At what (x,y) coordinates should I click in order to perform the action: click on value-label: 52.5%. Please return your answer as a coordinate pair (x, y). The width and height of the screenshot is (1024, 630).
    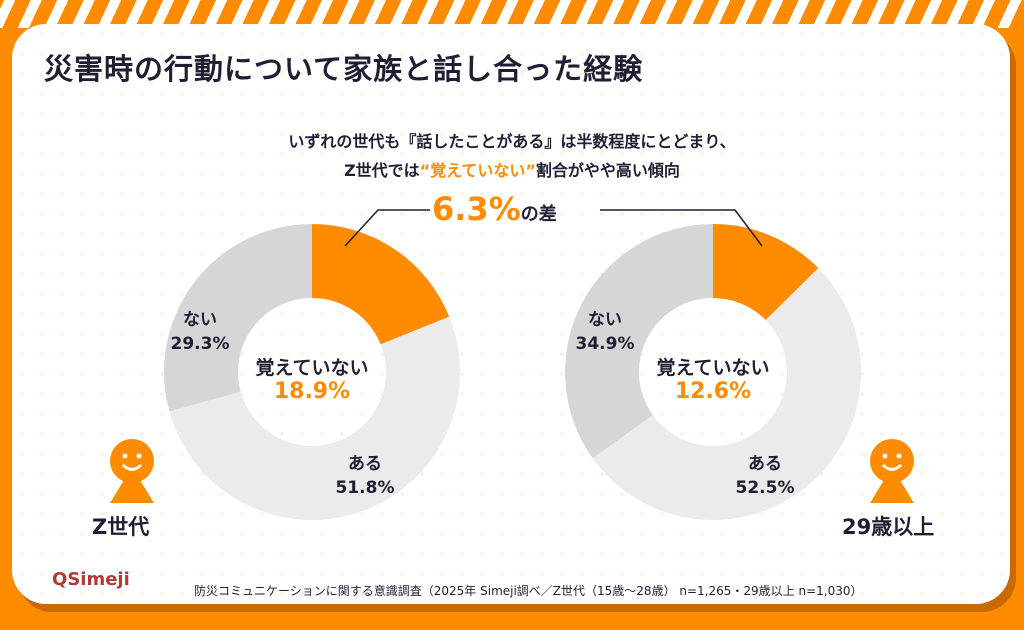
    Looking at the image, I should click on (765, 488).